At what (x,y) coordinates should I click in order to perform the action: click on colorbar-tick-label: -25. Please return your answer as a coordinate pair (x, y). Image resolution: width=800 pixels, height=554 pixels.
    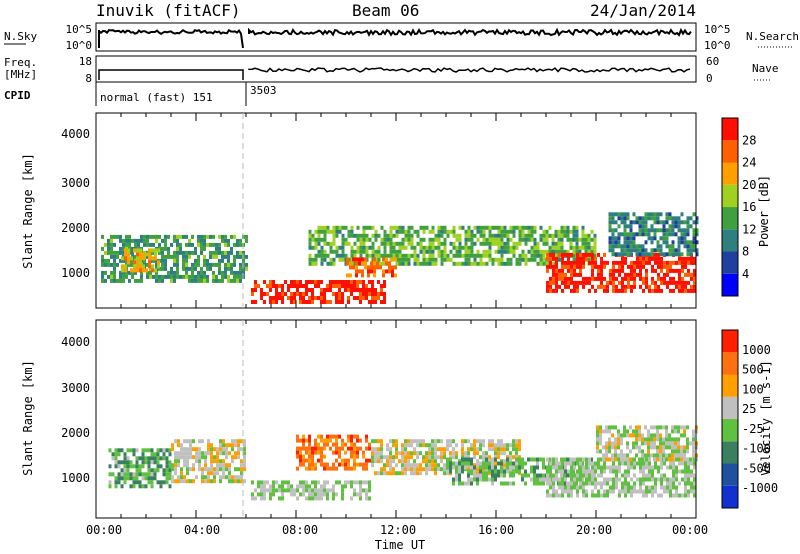
    Looking at the image, I should click on (753, 429).